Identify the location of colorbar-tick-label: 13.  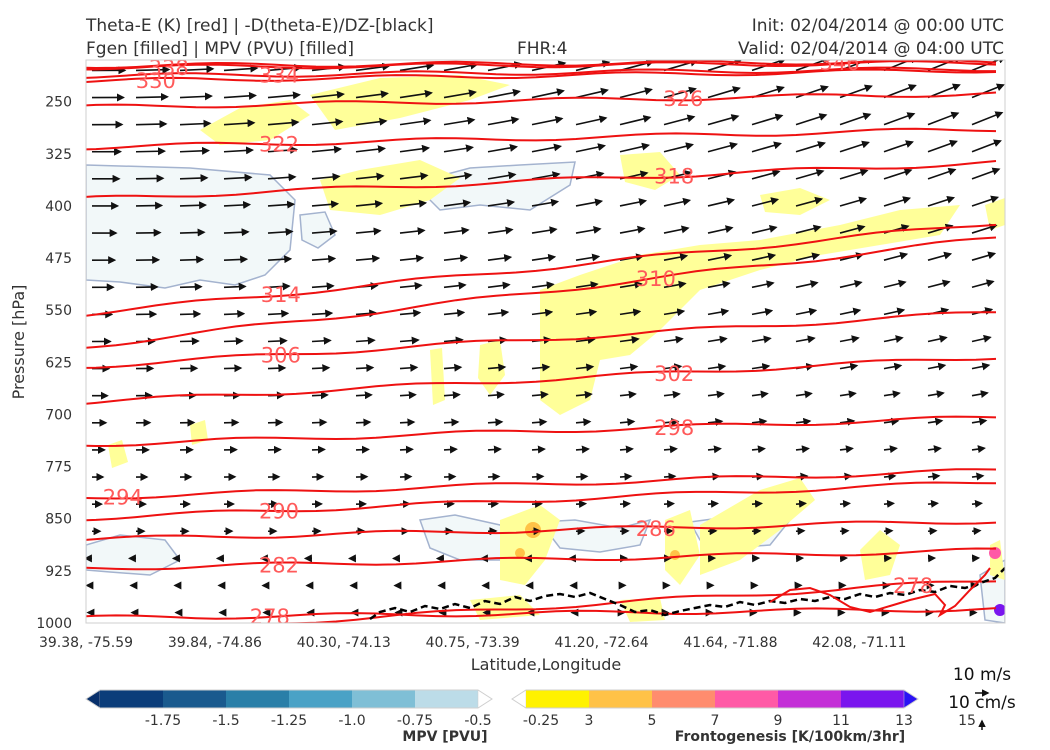
(904, 721).